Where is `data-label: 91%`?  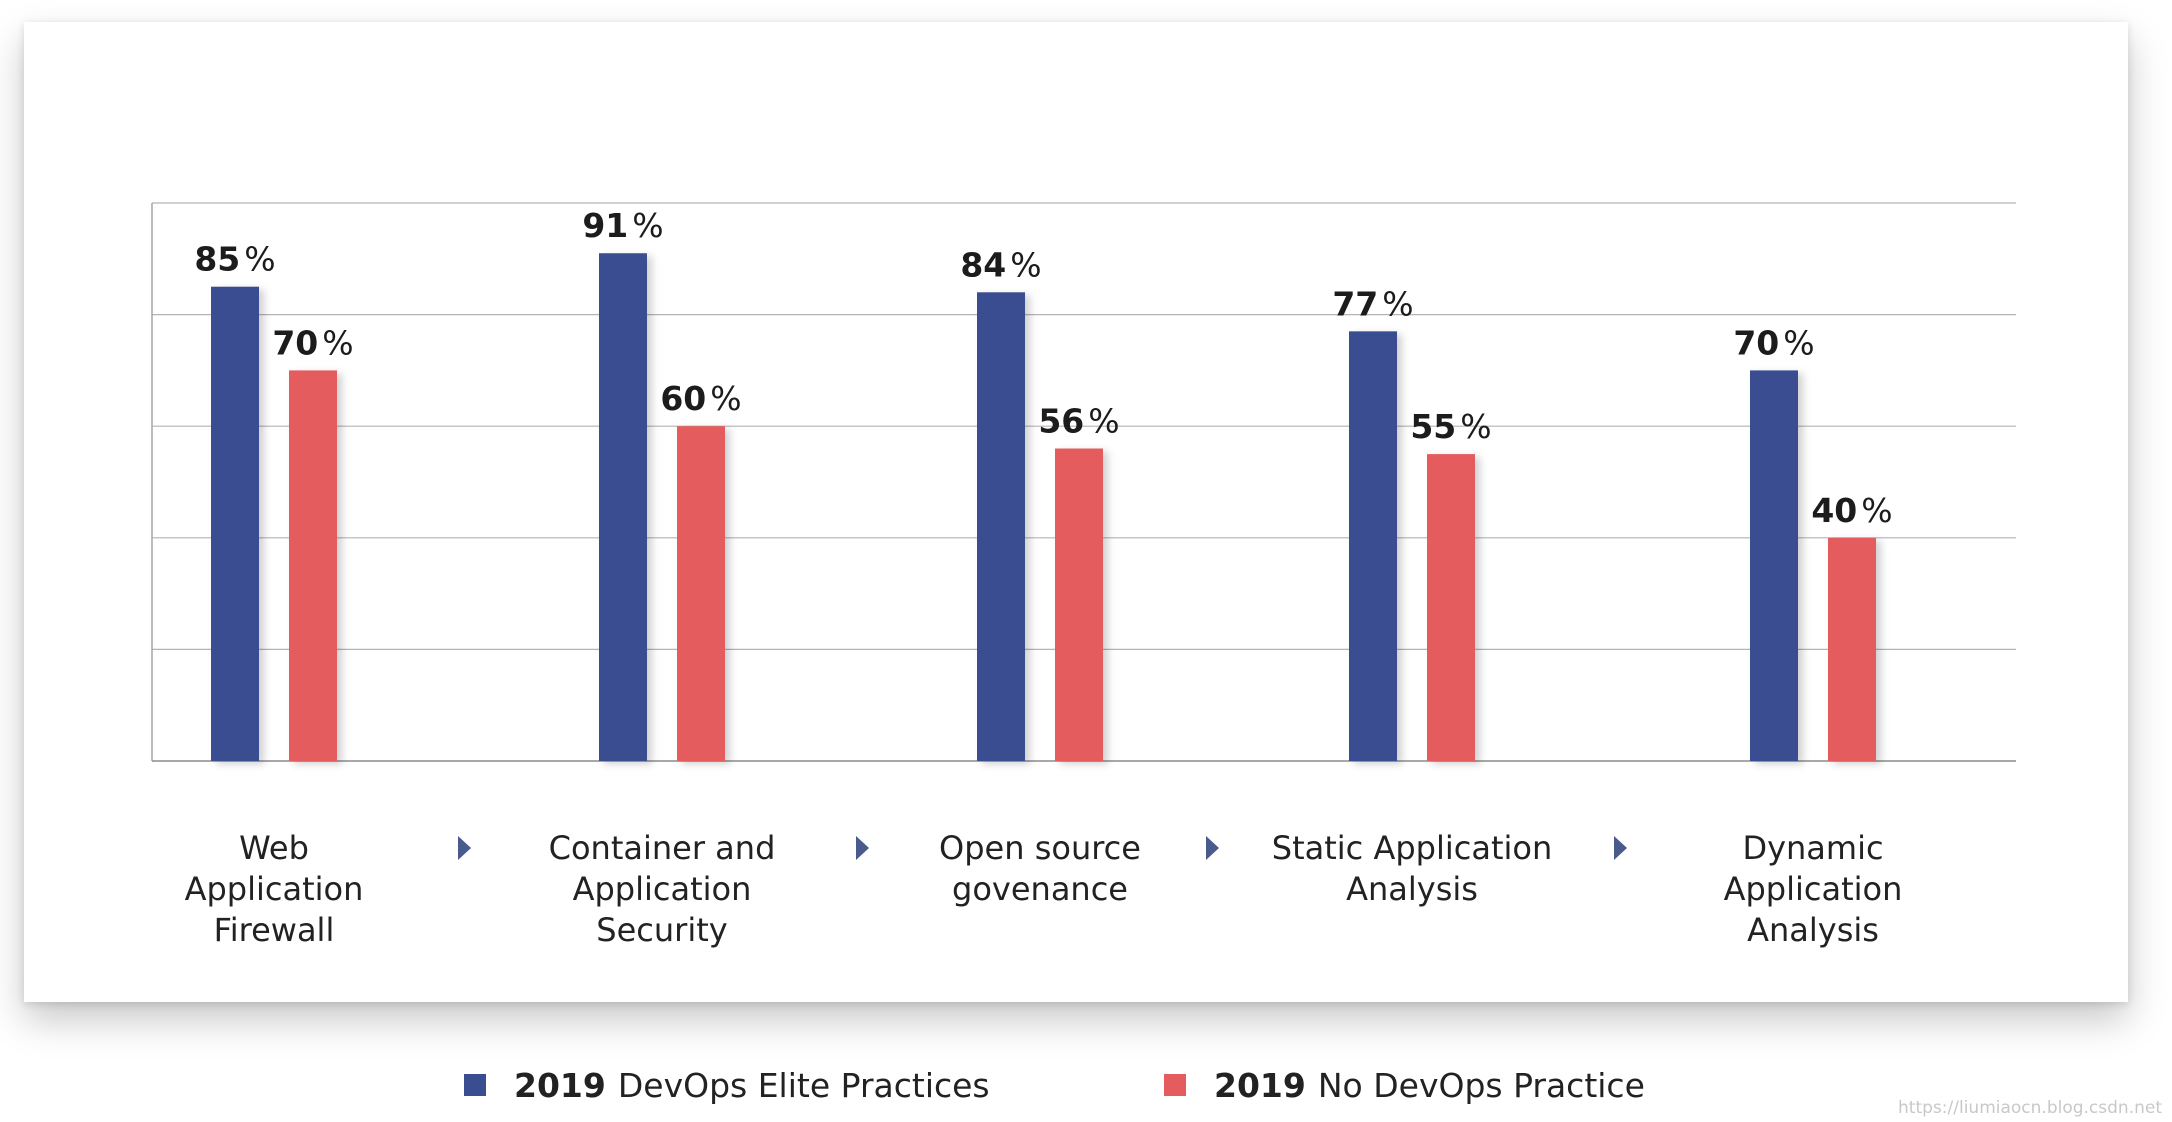 data-label: 91% is located at coordinates (622, 225).